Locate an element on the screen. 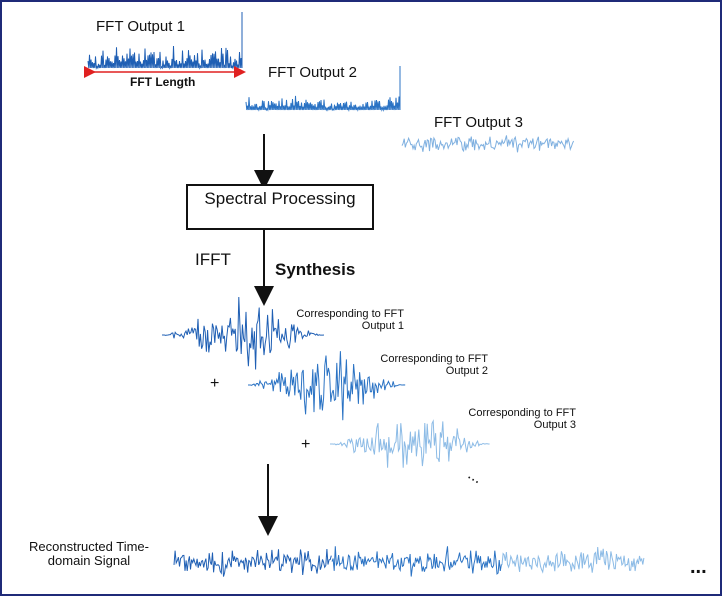  plus-sign-2: + is located at coordinates (306, 444).